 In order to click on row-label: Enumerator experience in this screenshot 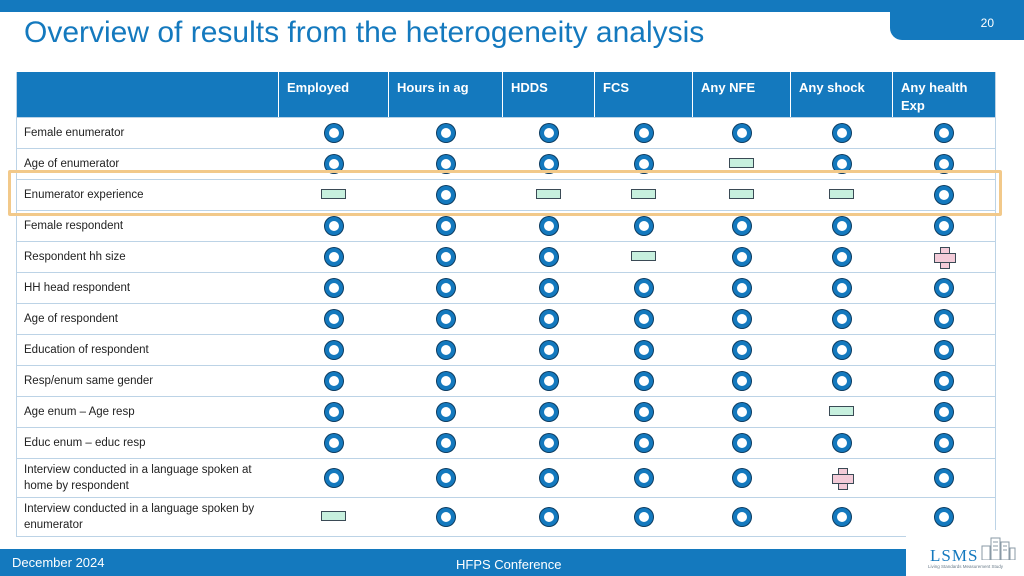, I will do `click(147, 195)`.